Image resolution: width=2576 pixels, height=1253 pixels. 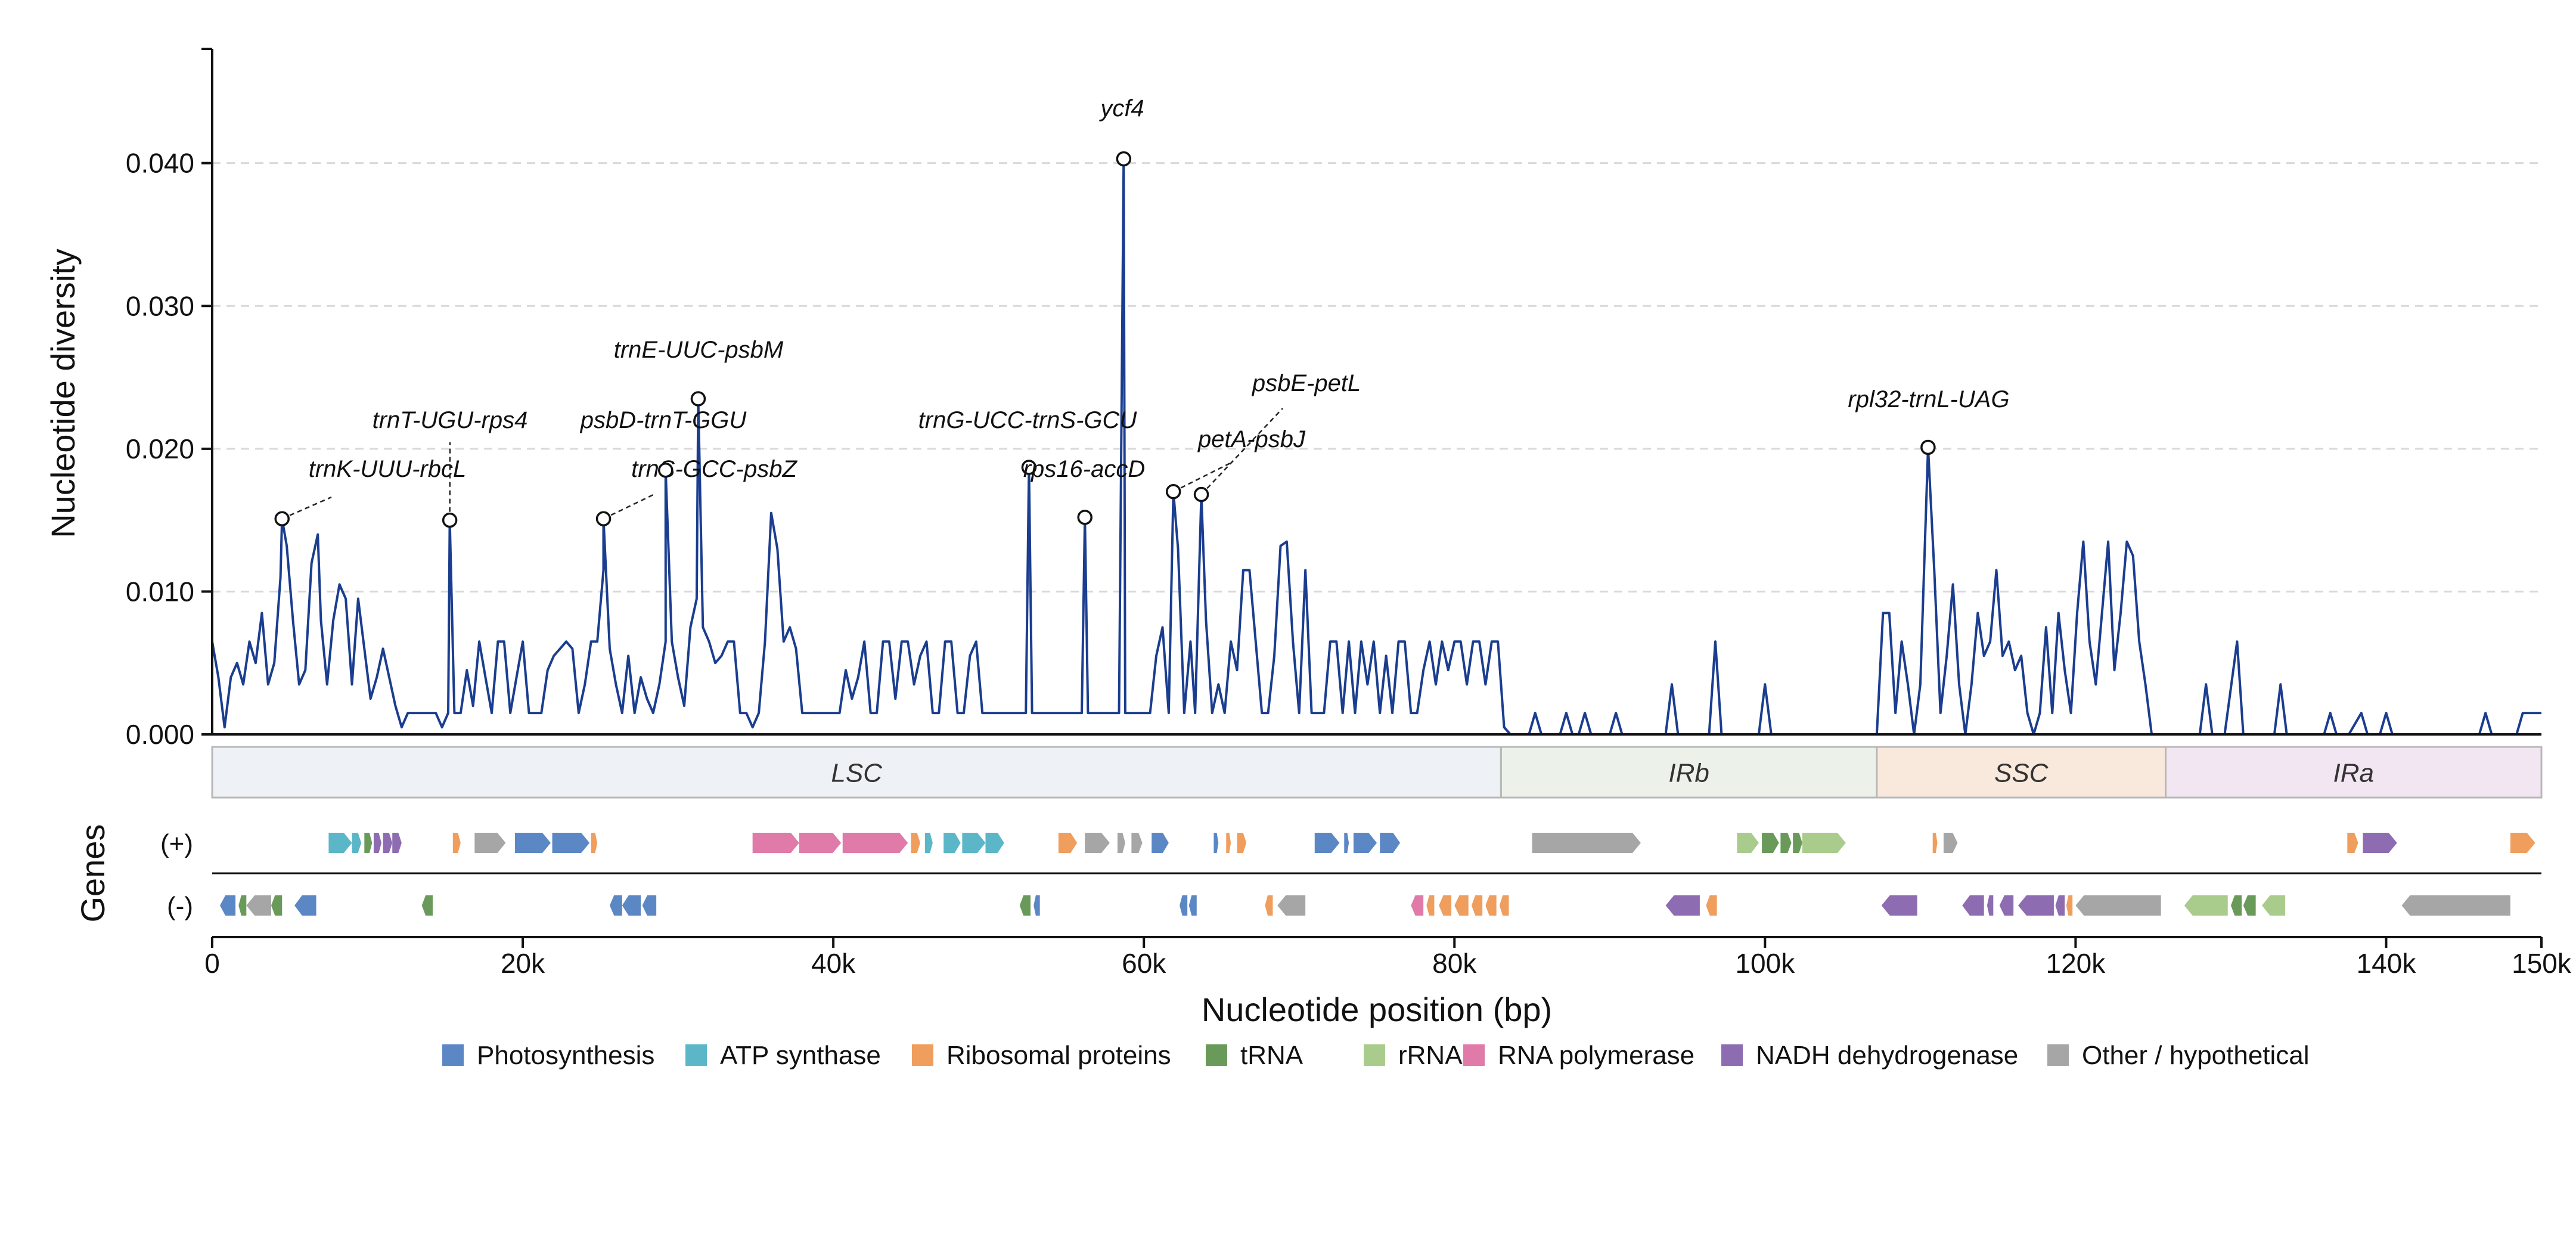 What do you see at coordinates (2387, 963) in the screenshot?
I see `x-tick-label: 140k` at bounding box center [2387, 963].